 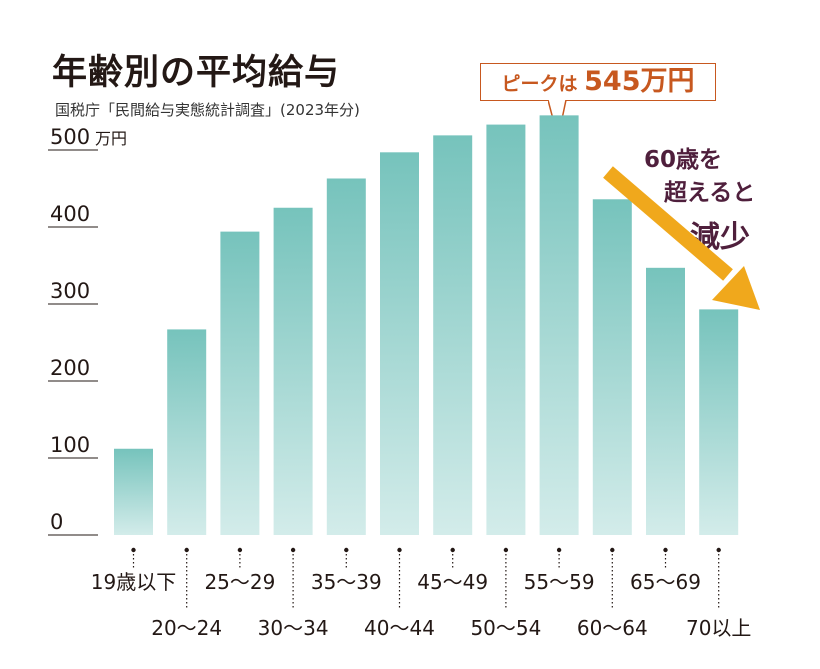 I want to click on x-tick-label: 25～29, so click(x=239, y=582).